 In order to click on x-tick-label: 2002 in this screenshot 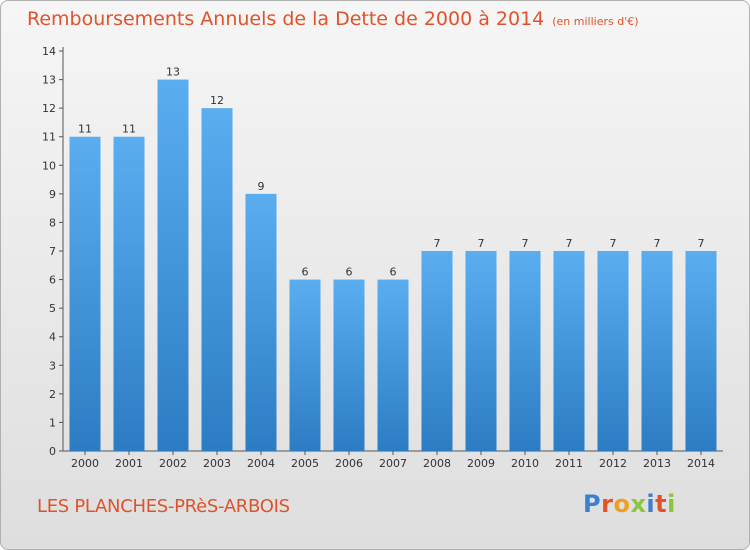, I will do `click(173, 463)`.